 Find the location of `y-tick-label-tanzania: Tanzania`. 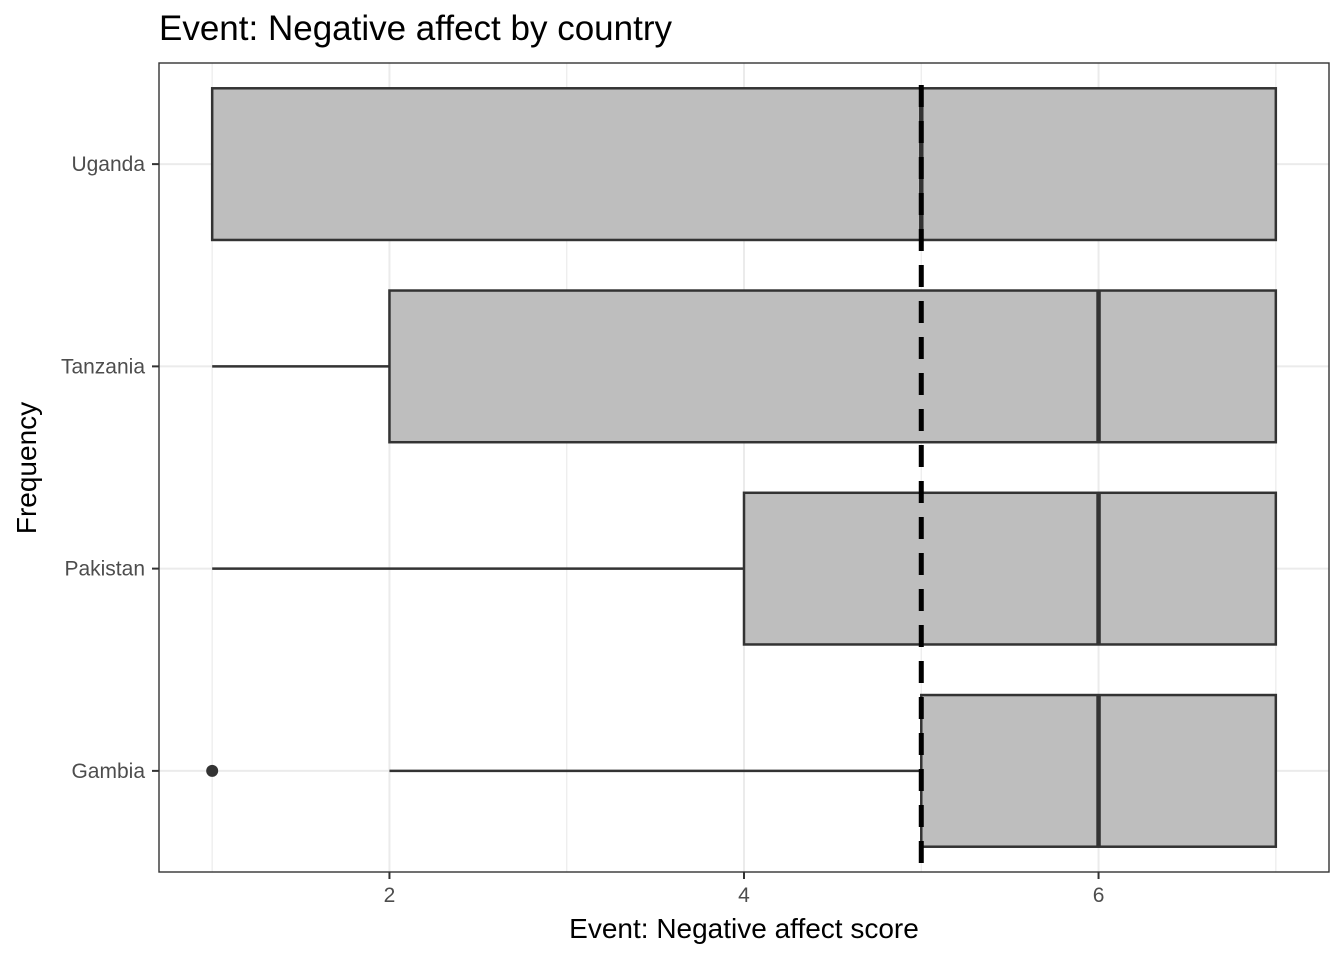

y-tick-label-tanzania: Tanzania is located at coordinates (103, 366).